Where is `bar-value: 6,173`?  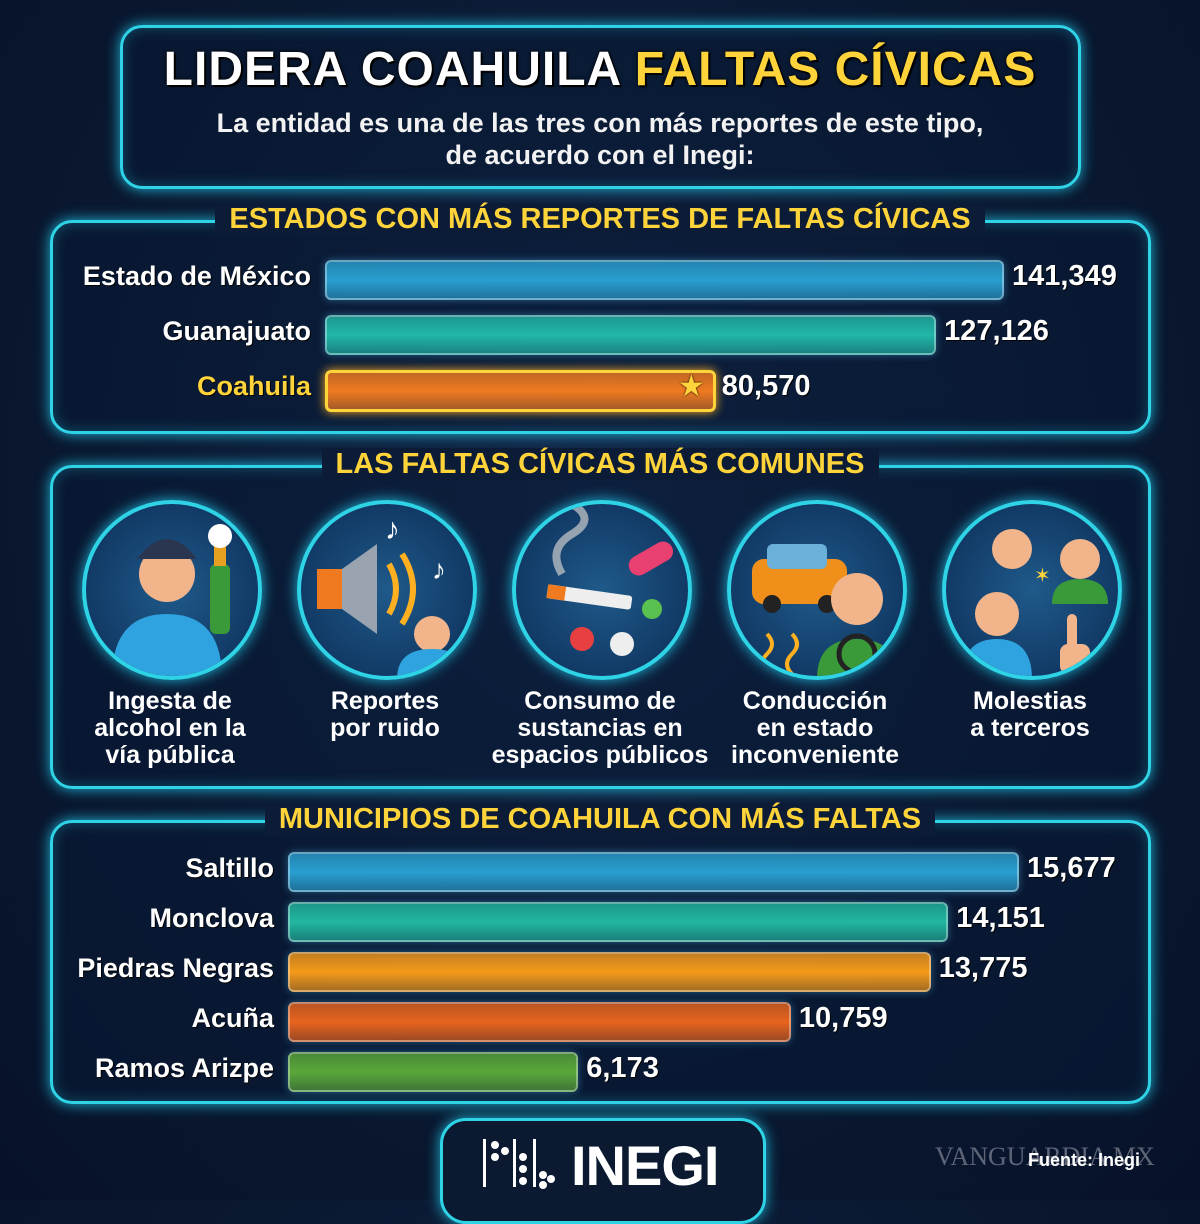 bar-value: 6,173 is located at coordinates (622, 1068).